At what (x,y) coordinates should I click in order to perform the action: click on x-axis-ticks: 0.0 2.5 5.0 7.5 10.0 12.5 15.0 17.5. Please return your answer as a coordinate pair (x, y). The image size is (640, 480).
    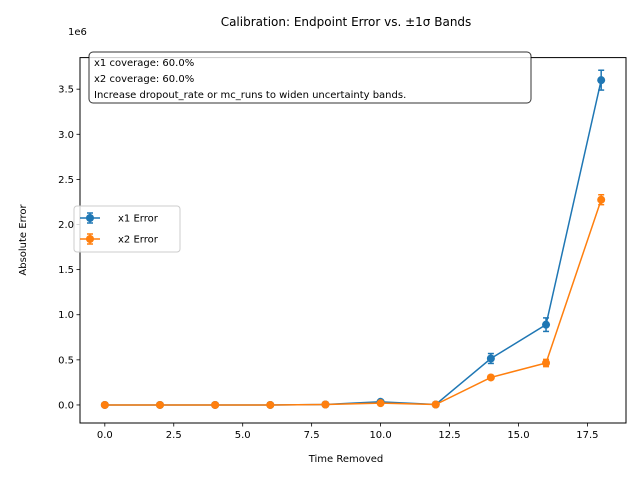
    Looking at the image, I should click on (348, 432).